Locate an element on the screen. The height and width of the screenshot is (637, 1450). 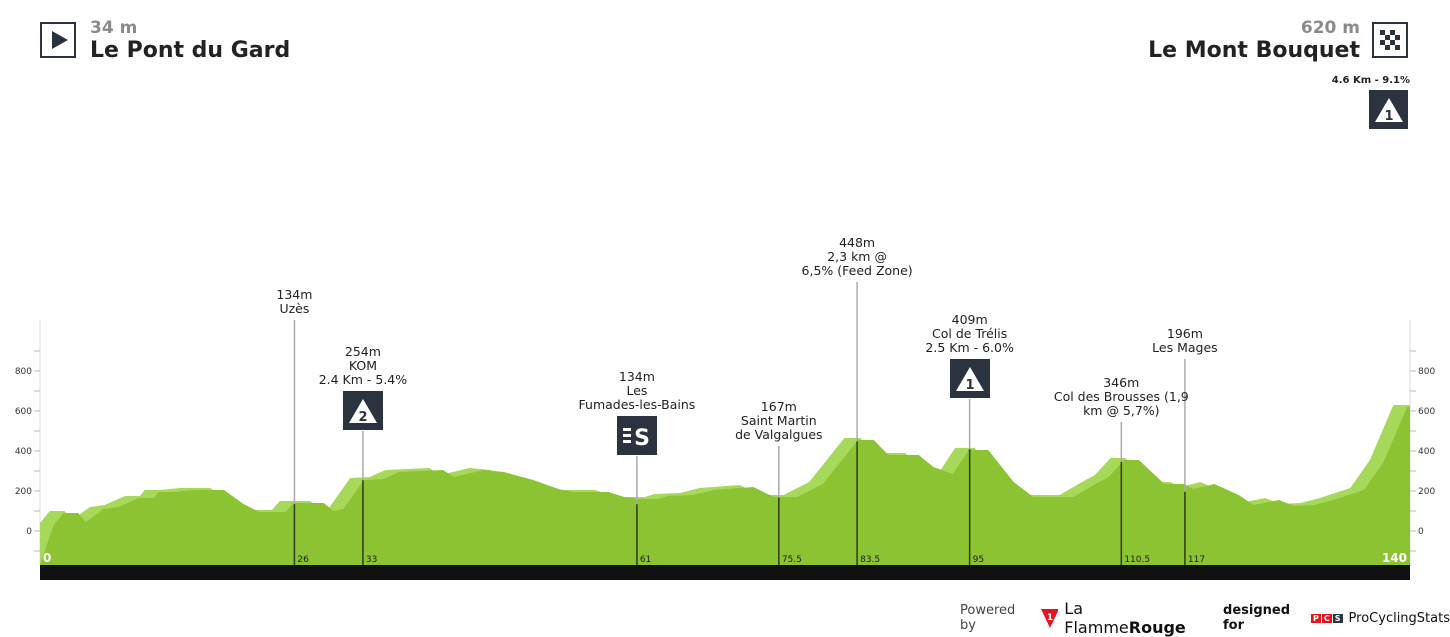
marker-label-line: 6,5% (Feed Zone) is located at coordinates (857, 270).